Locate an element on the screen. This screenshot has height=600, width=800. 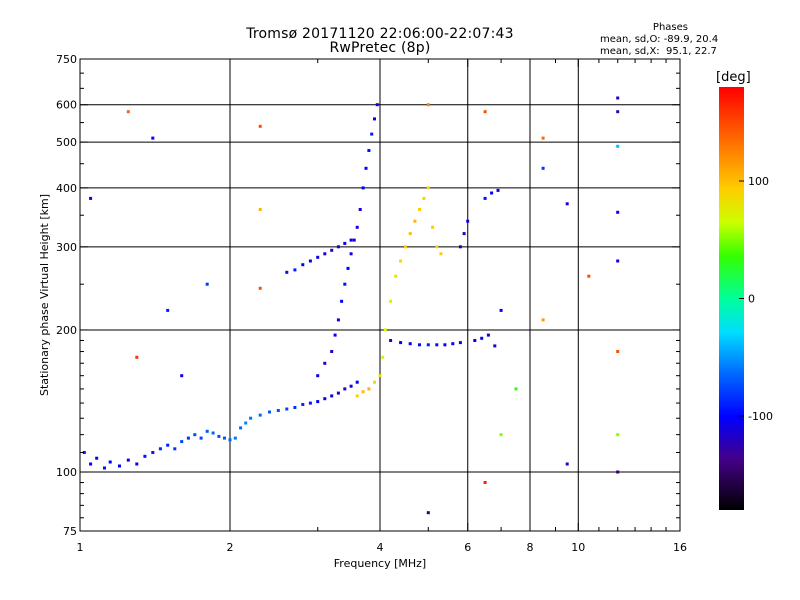
x-tick-label: 10 is located at coordinates (578, 547).